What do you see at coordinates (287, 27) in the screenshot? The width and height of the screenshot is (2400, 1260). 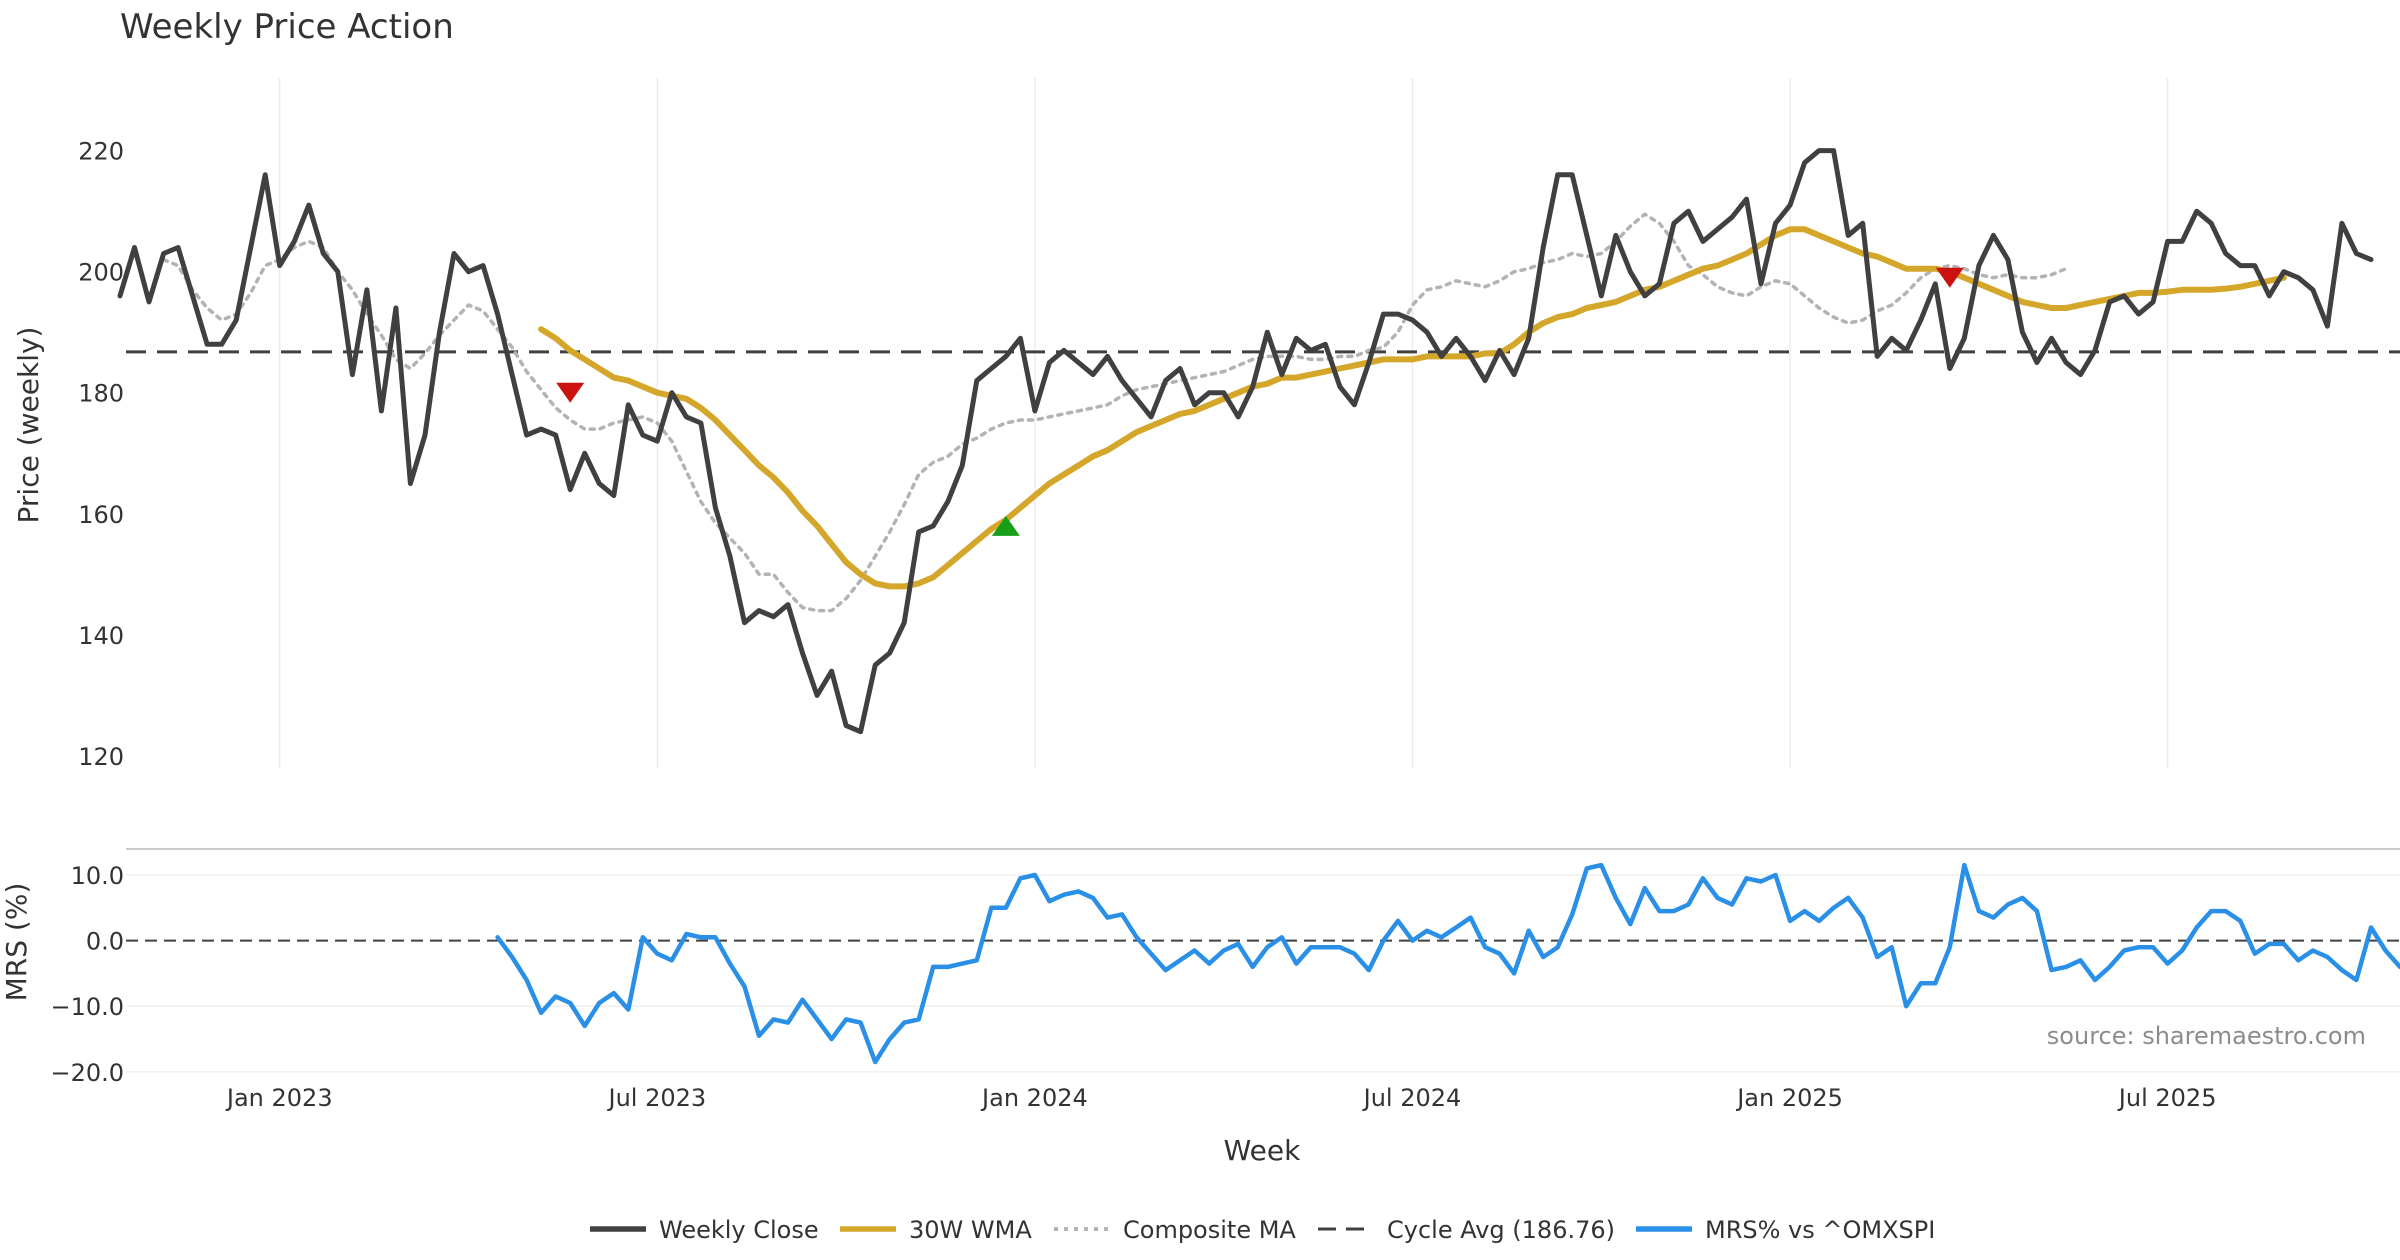 I see `chart-title: Weekly Price Action` at bounding box center [287, 27].